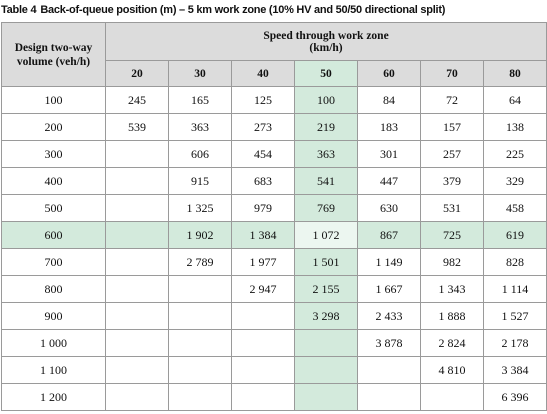 This screenshot has width=547, height=414. I want to click on value-cell: 138, so click(514, 127).